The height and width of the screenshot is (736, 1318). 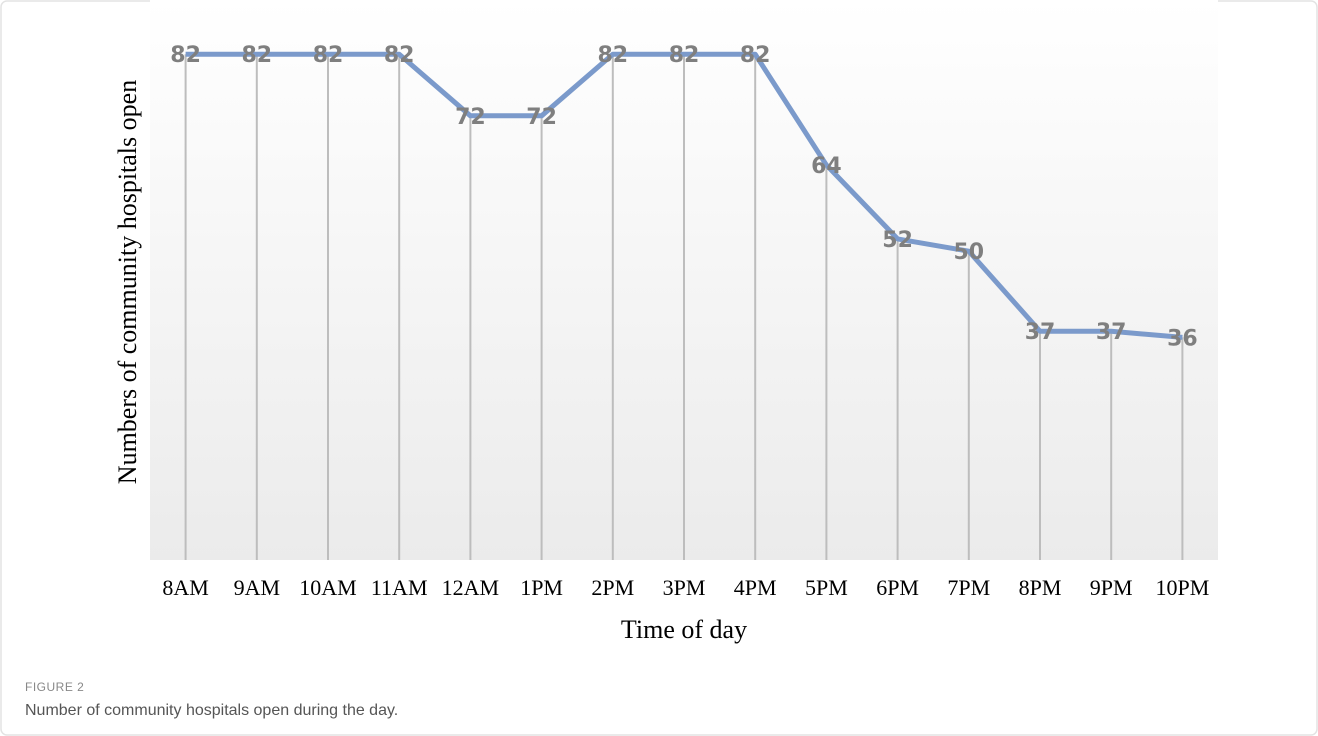 What do you see at coordinates (1182, 338) in the screenshot?
I see `data-label: 36` at bounding box center [1182, 338].